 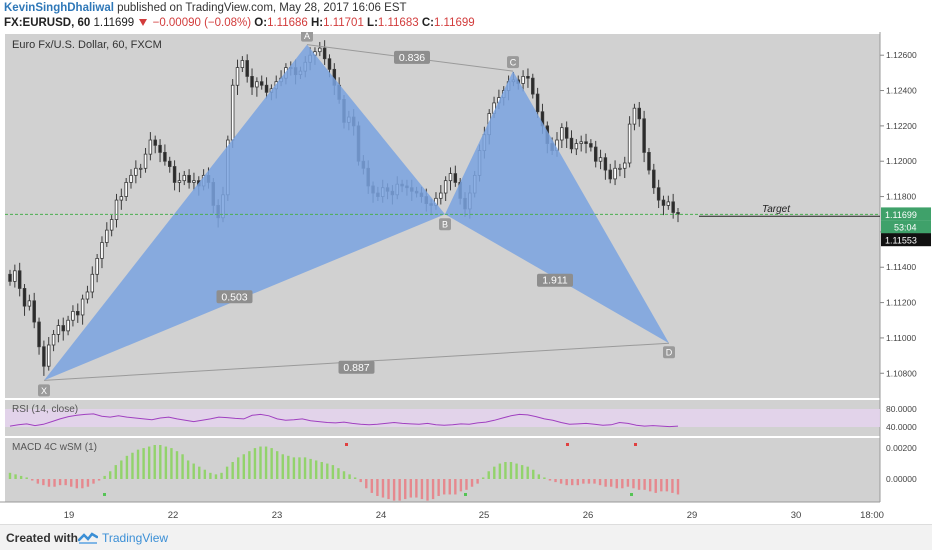 What do you see at coordinates (901, 409) in the screenshot?
I see `rsi-tick-label: 80.0000` at bounding box center [901, 409].